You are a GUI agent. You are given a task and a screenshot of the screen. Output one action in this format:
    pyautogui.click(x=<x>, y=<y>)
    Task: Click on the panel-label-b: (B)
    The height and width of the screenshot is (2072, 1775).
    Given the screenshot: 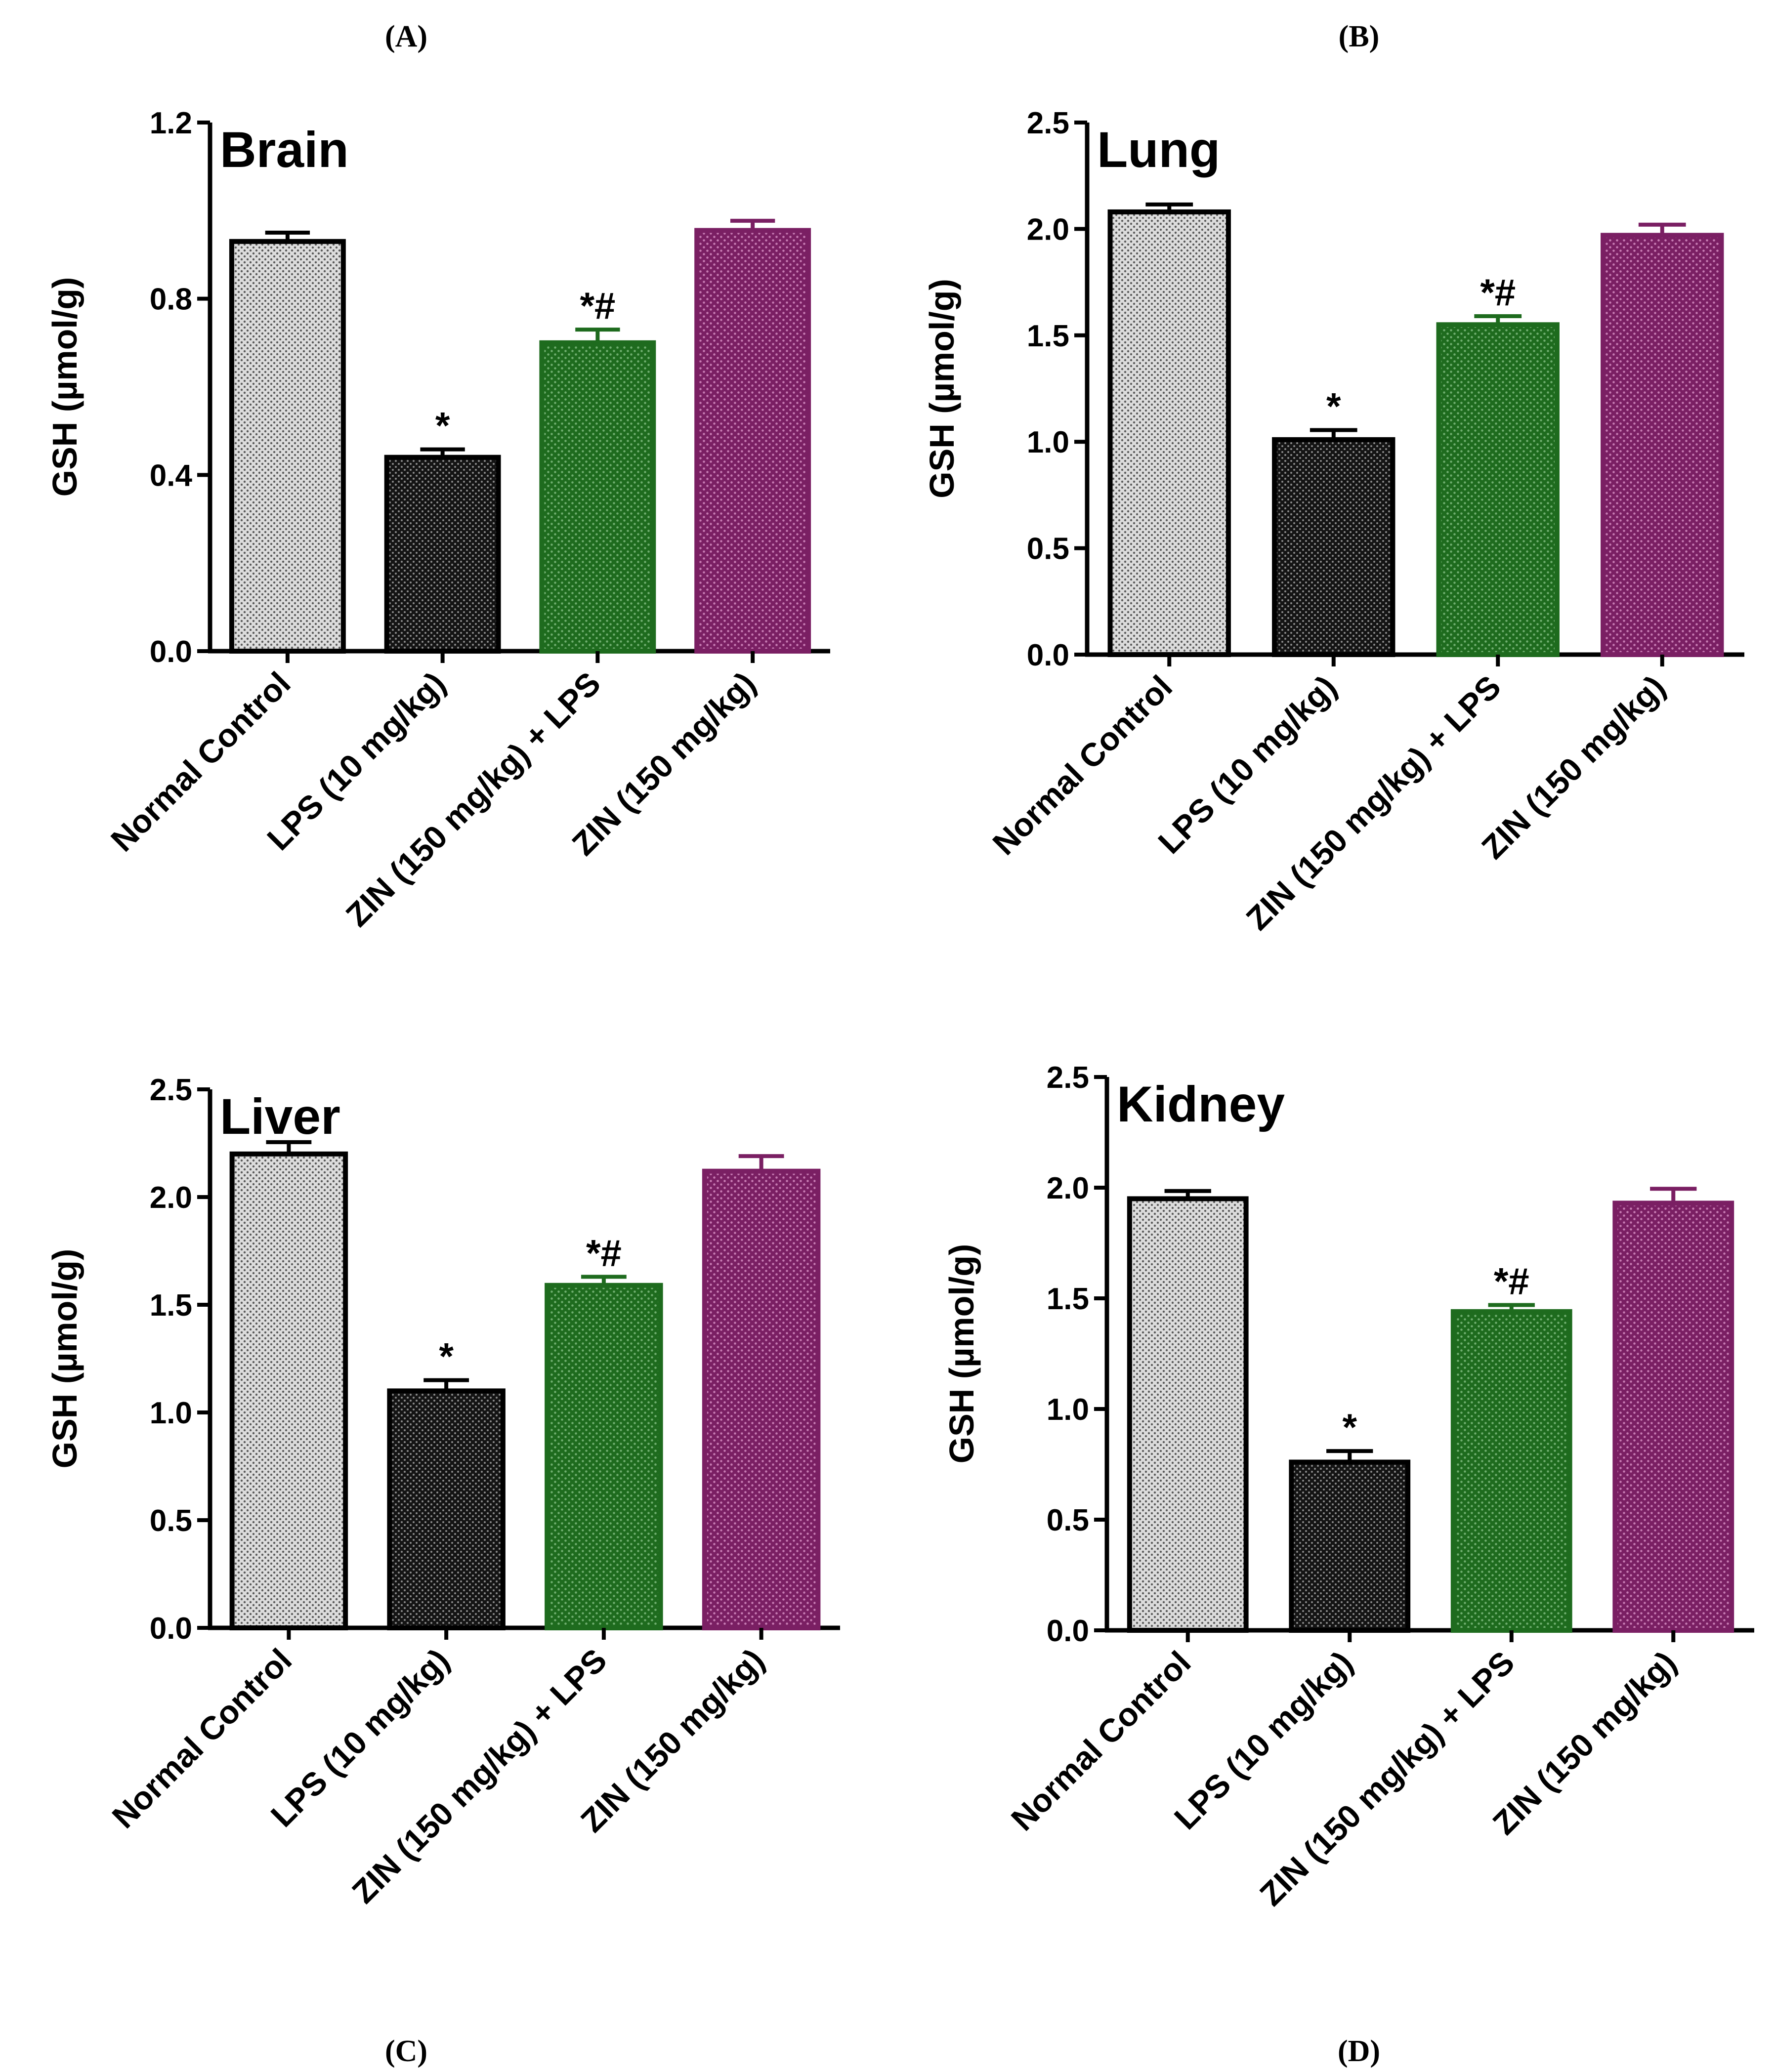 What is the action you would take?
    pyautogui.click(x=1359, y=36)
    